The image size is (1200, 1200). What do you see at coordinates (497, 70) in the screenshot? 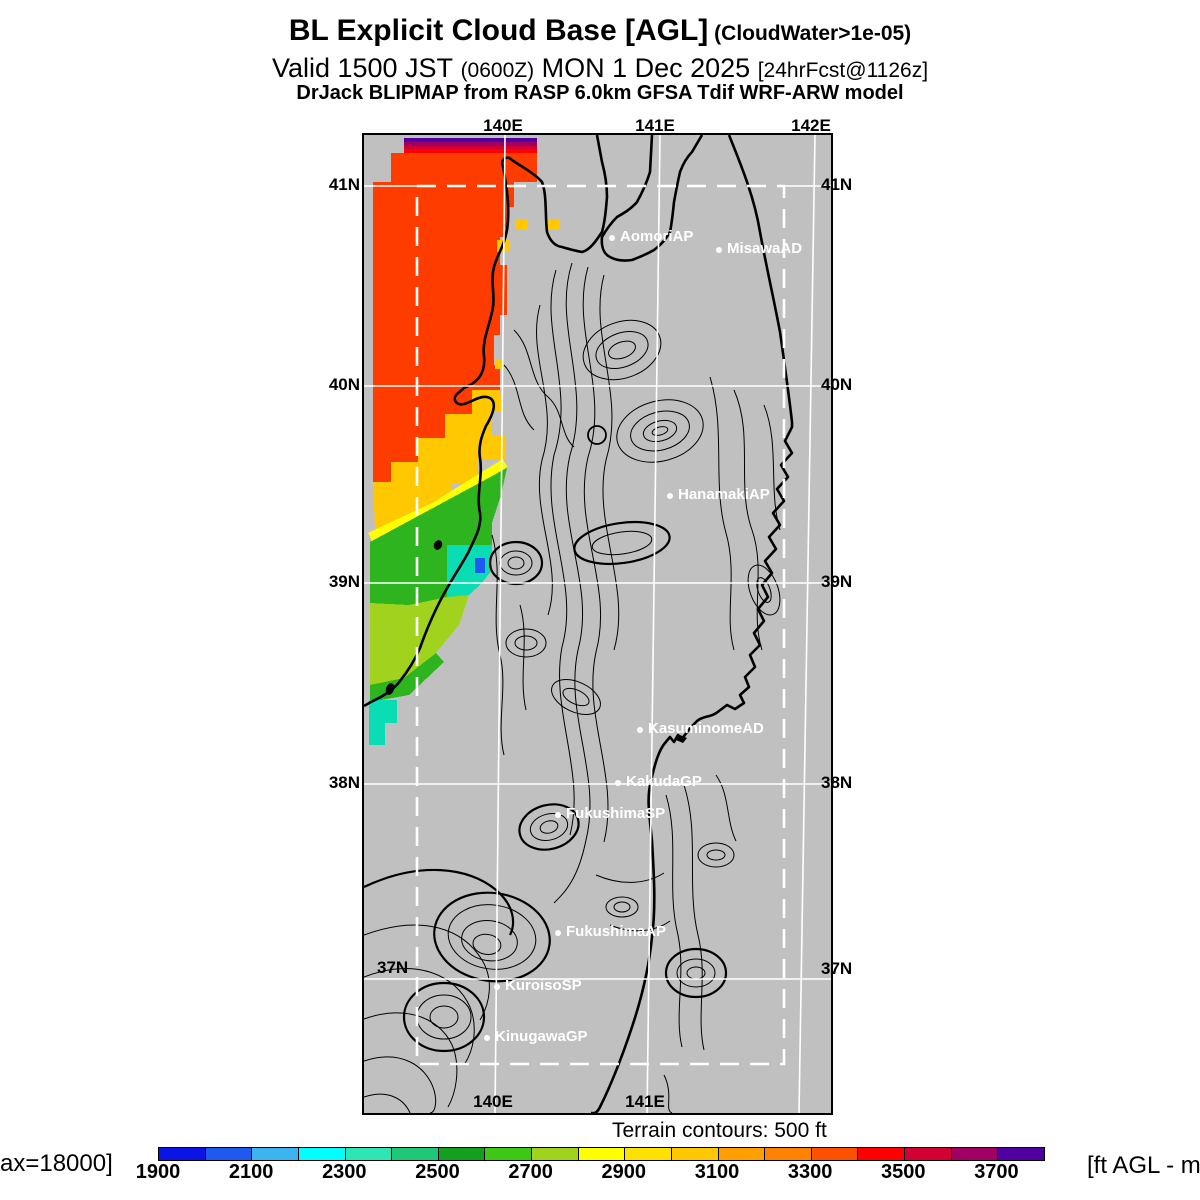
I see `valid-utc: (0600Z)` at bounding box center [497, 70].